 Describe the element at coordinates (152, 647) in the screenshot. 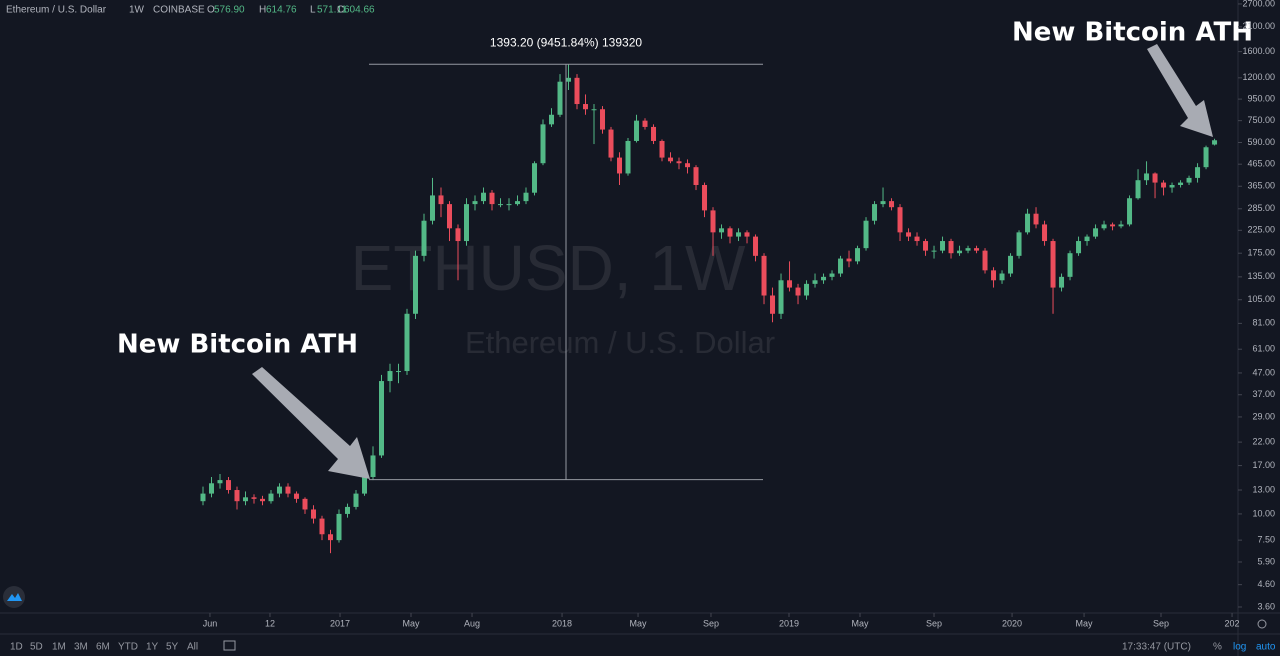

I see `range-button: 1Y` at that location.